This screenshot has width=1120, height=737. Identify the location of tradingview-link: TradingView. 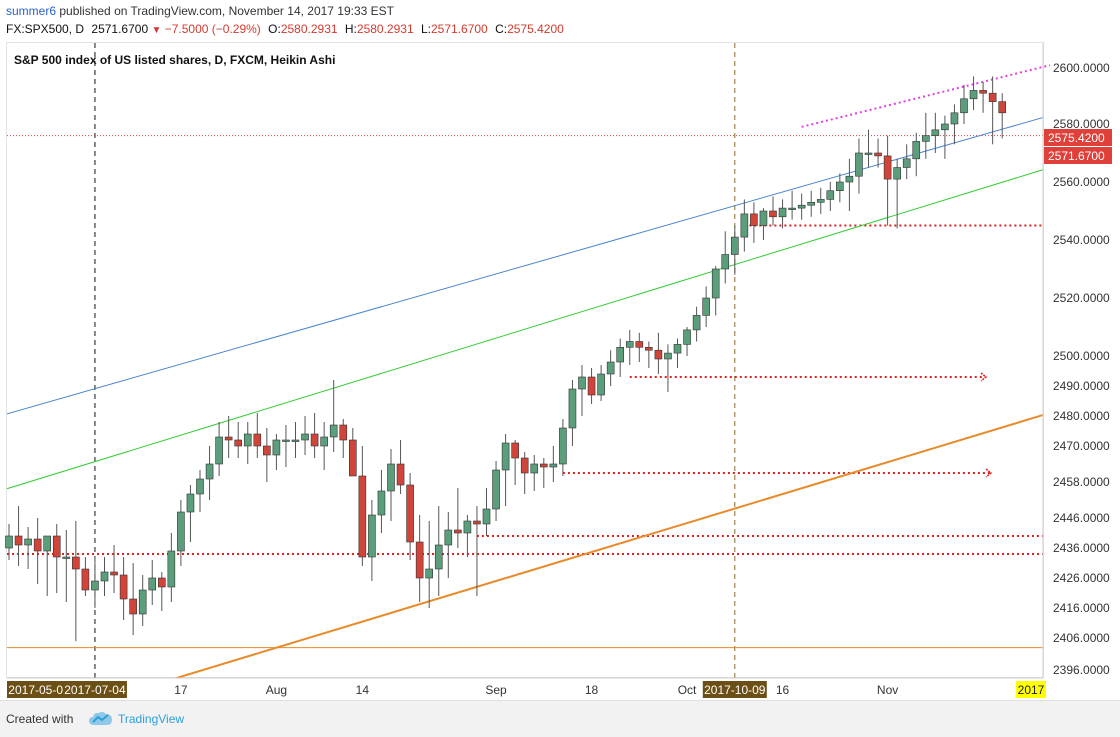
(151, 719).